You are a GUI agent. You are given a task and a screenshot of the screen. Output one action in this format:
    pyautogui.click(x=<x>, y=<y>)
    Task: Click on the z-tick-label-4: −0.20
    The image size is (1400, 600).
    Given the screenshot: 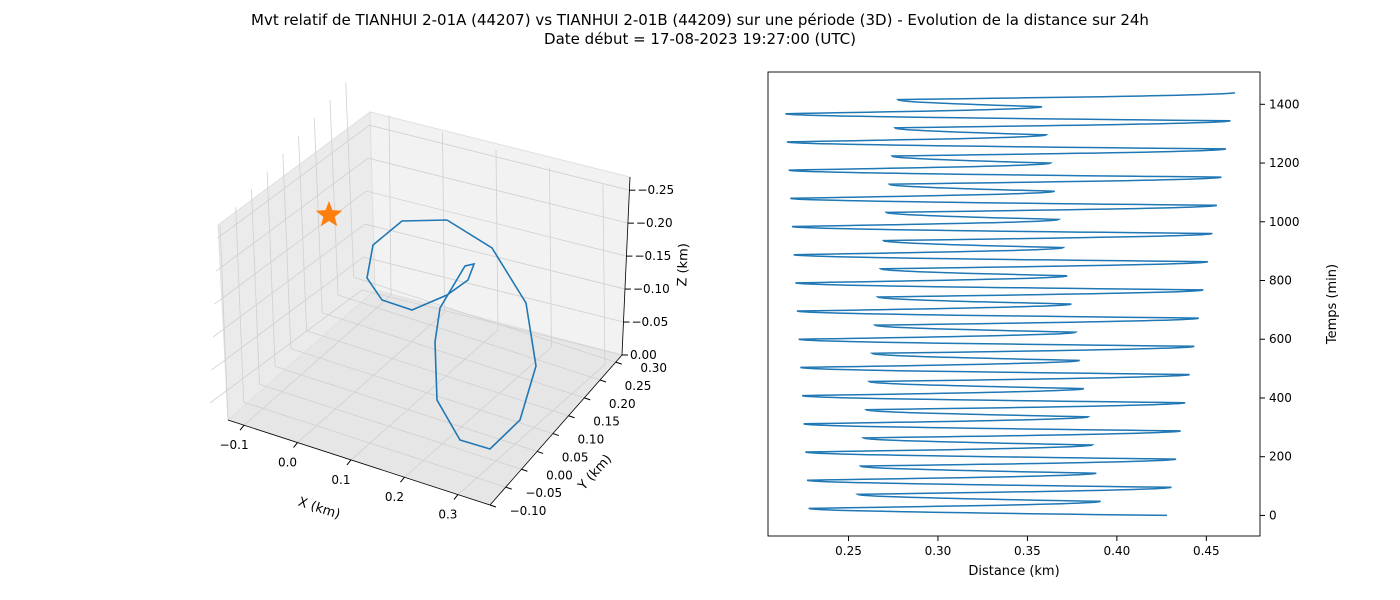 What is the action you would take?
    pyautogui.click(x=654, y=223)
    